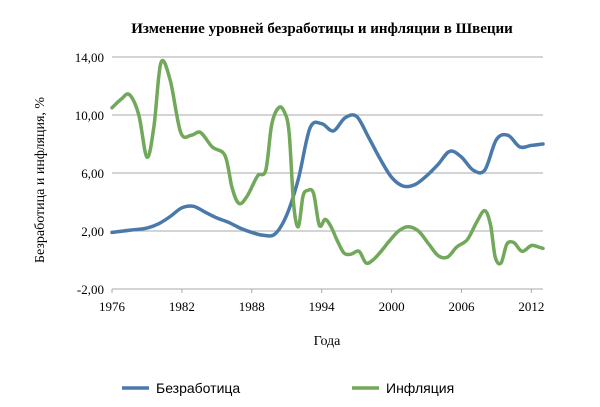 The image size is (600, 407). Describe the element at coordinates (288, 388) in the screenshot. I see `legend: Безработица Инфляция` at that location.